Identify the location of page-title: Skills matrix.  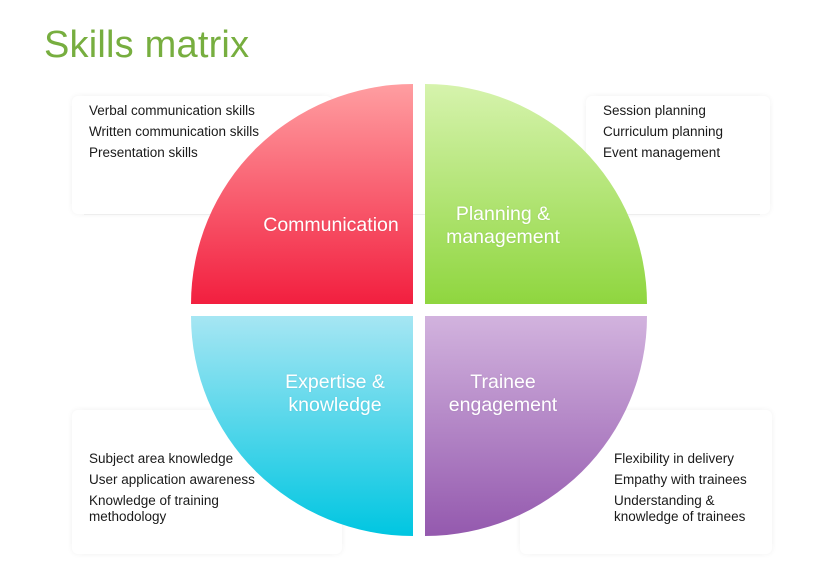
(147, 45).